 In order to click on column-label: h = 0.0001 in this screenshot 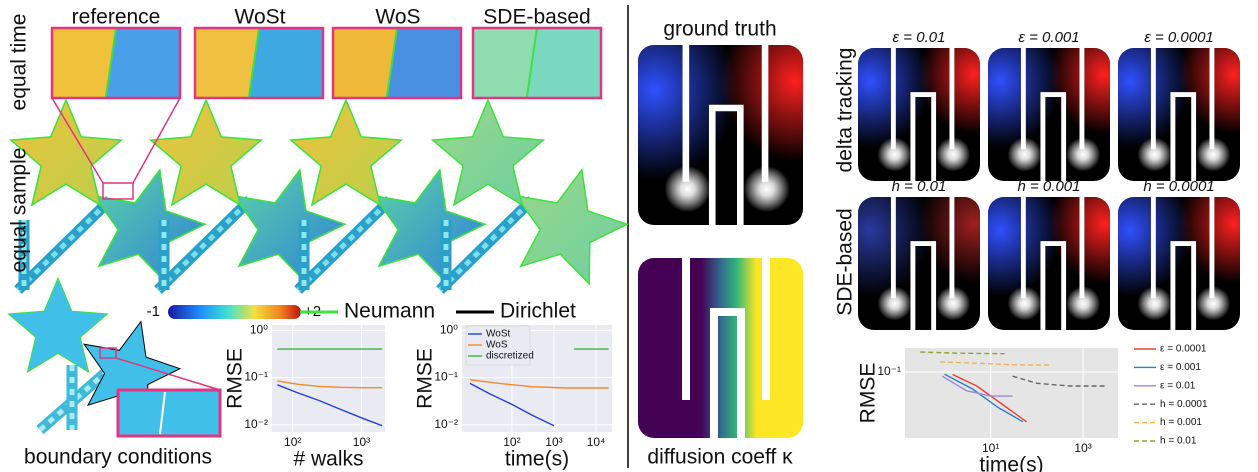, I will do `click(1178, 186)`.